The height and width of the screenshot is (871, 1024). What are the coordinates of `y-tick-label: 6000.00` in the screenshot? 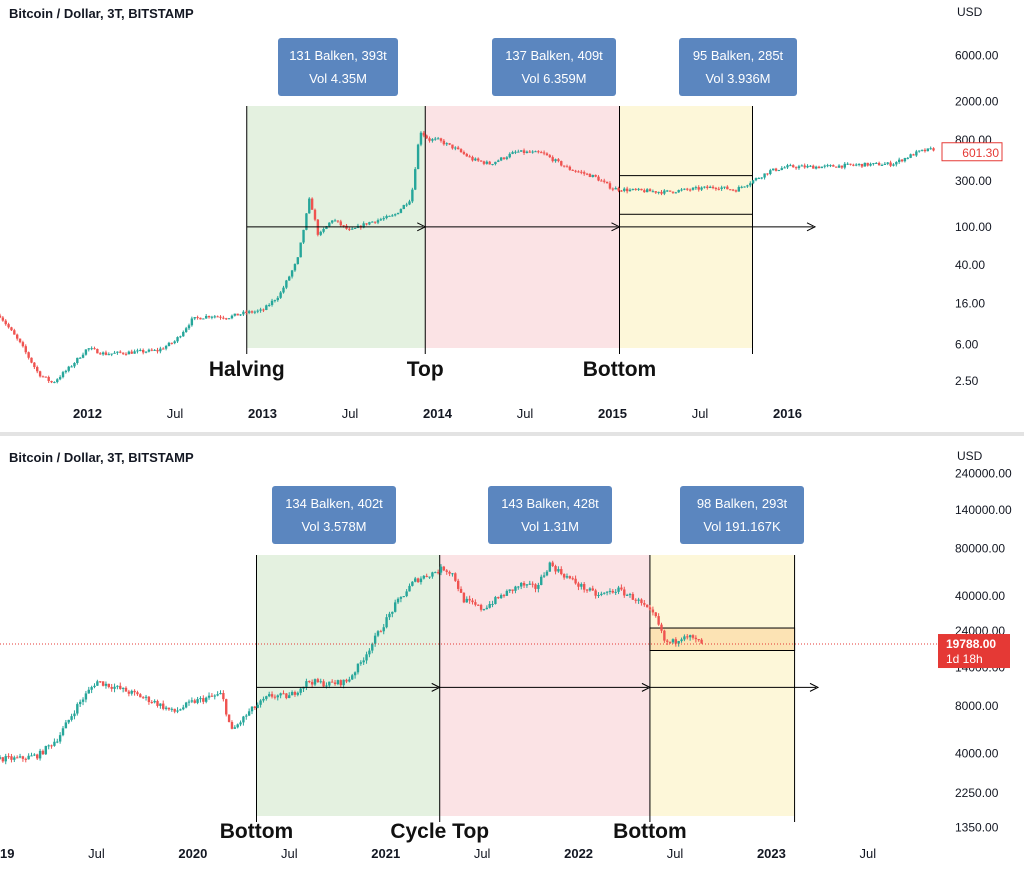 It's located at (977, 55).